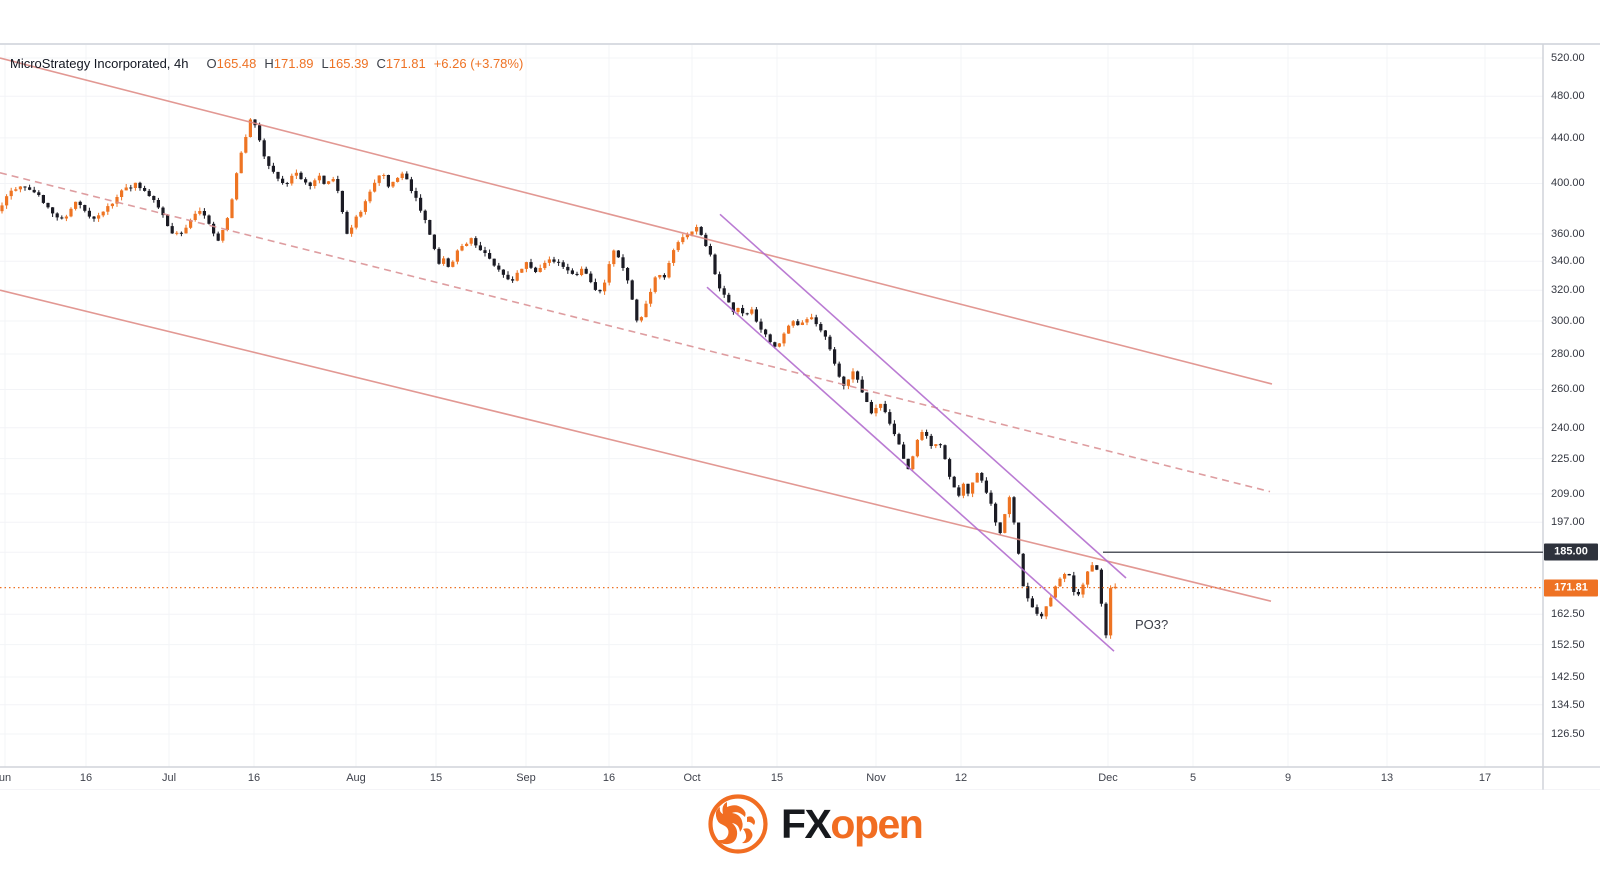 The width and height of the screenshot is (1600, 879). Describe the element at coordinates (99, 63) in the screenshot. I see `symbol-title: MicroStrategy Incorporated, 4h` at that location.